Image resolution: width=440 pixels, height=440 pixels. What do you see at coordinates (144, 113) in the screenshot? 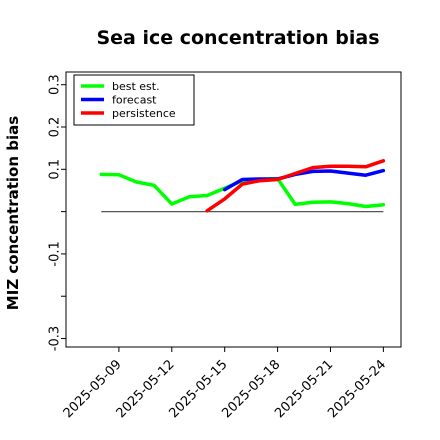
I see `legend-entry-label: persistence` at bounding box center [144, 113].